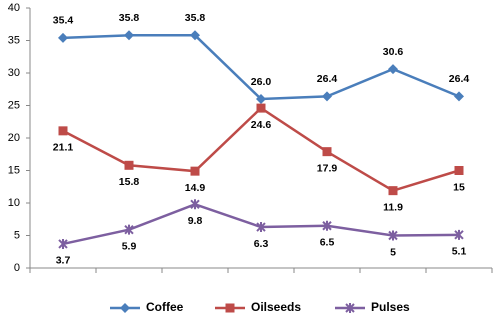  What do you see at coordinates (393, 207) in the screenshot?
I see `data-label: 11.9` at bounding box center [393, 207].